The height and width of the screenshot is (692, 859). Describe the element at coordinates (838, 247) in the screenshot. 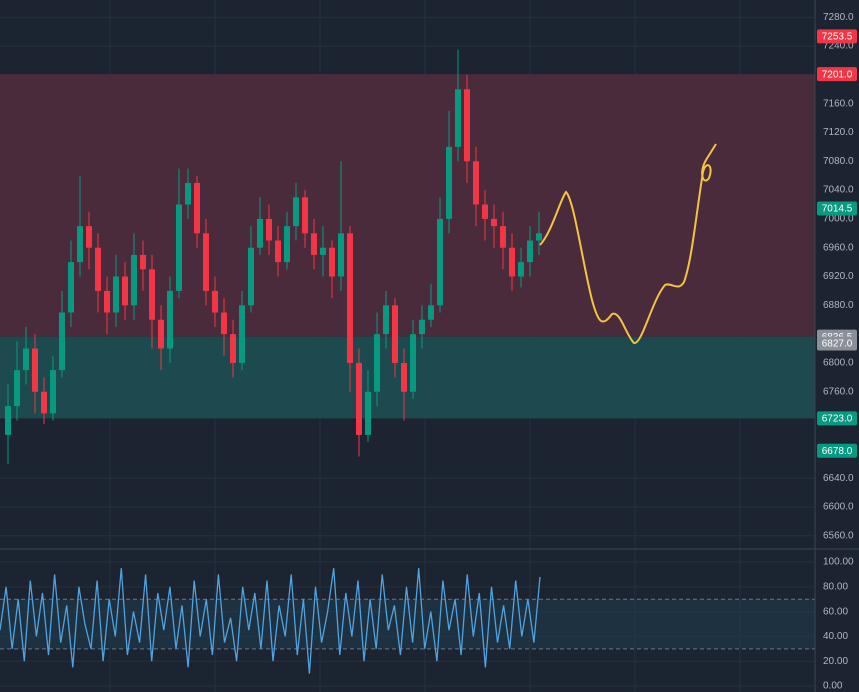

I see `y-tick-label: 6960.0` at that location.